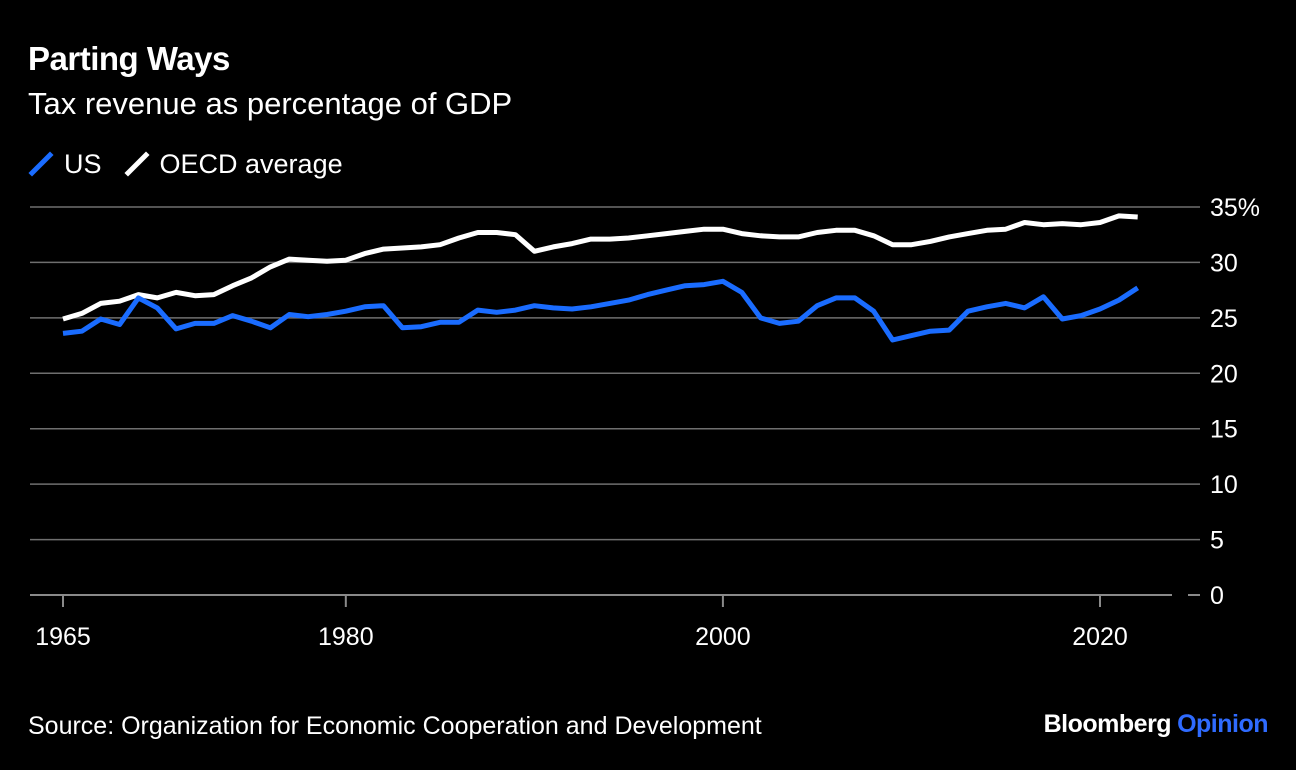 The image size is (1296, 770). Describe the element at coordinates (346, 637) in the screenshot. I see `x-tick-label: 1980` at that location.